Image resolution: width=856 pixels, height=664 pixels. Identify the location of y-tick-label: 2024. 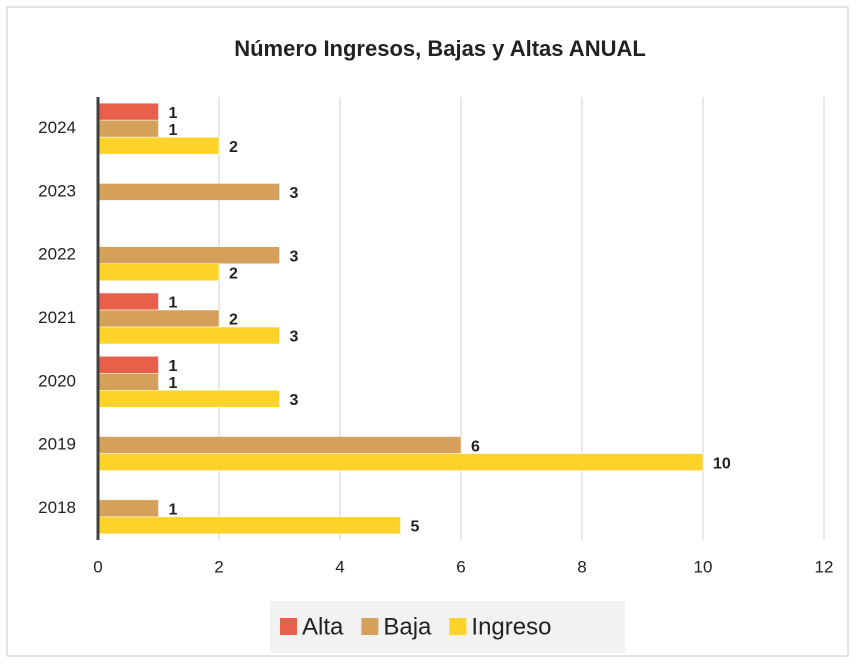
(57, 127).